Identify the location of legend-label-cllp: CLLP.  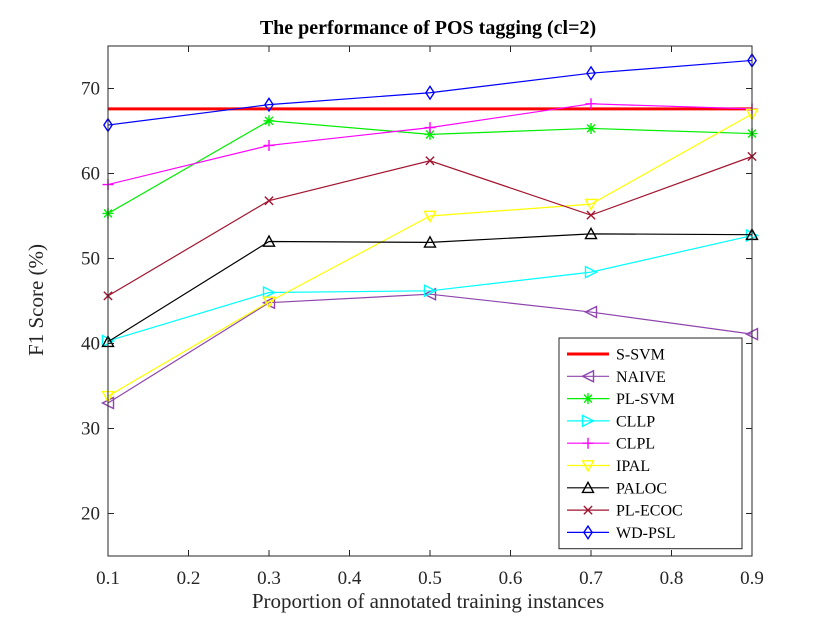
(635, 421).